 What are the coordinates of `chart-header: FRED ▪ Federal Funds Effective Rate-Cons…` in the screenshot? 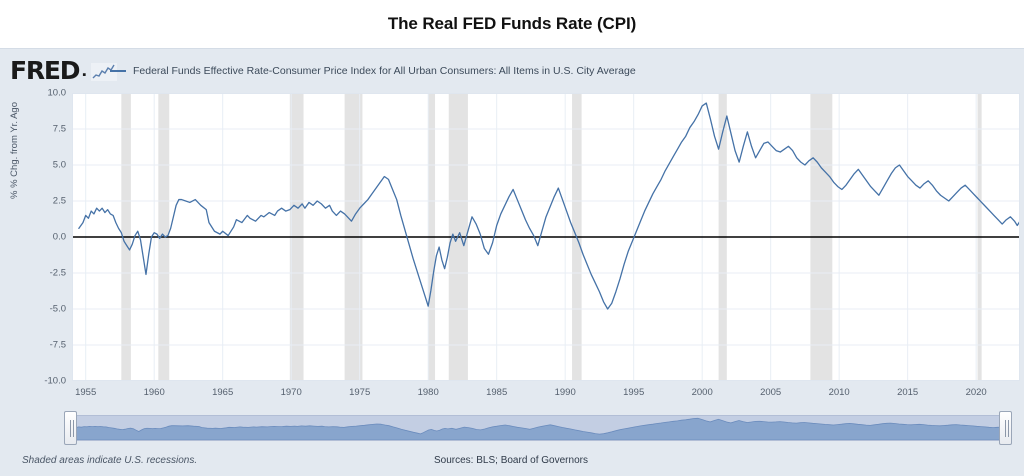 It's located at (512, 72).